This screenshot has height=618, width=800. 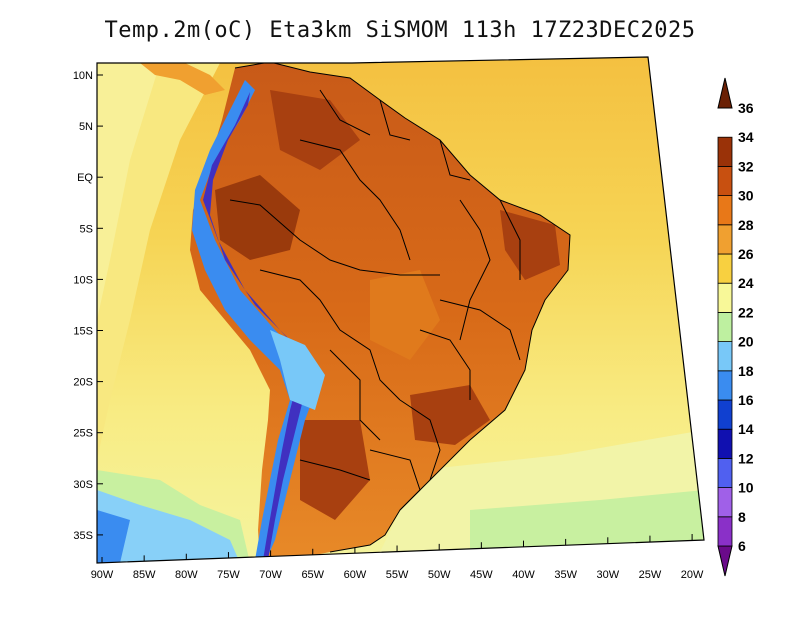 What do you see at coordinates (168, 526) in the screenshot?
I see `south-pacific-cold` at bounding box center [168, 526].